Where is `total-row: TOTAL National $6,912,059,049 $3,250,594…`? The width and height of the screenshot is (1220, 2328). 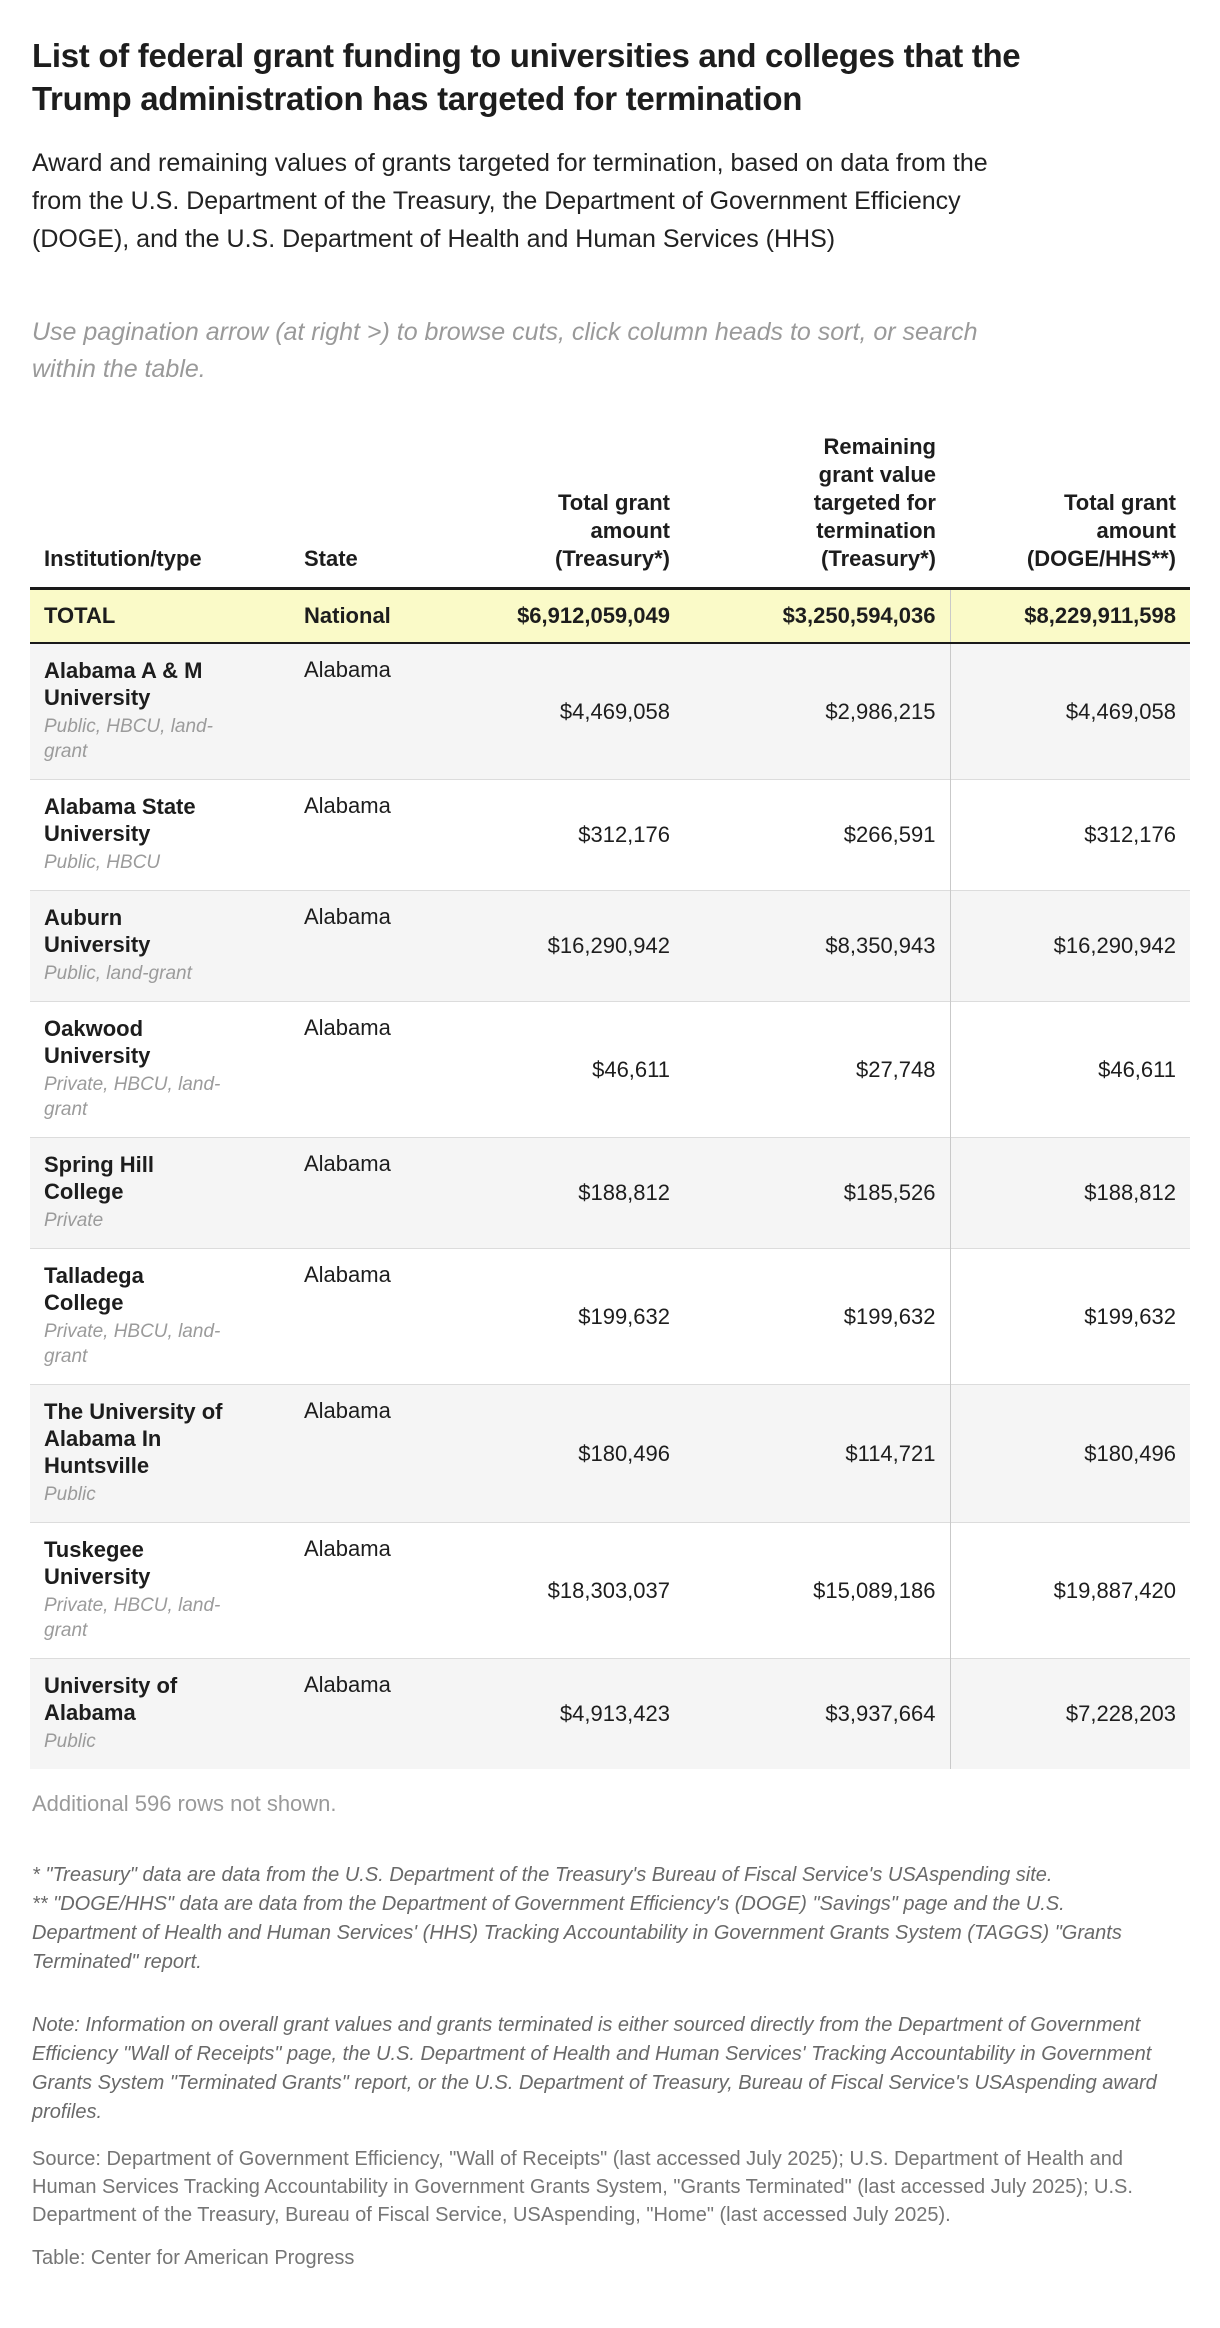
total-row: TOTAL National $6,912,059,049 $3,250,594… is located at coordinates (610, 616).